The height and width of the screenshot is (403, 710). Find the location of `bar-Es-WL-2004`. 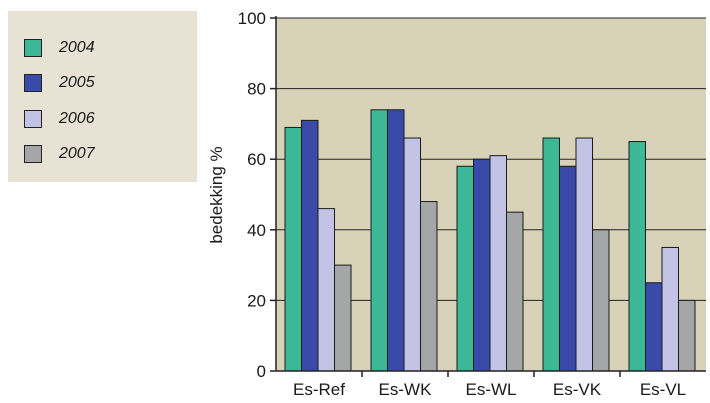

bar-Es-WL-2004 is located at coordinates (465, 268).